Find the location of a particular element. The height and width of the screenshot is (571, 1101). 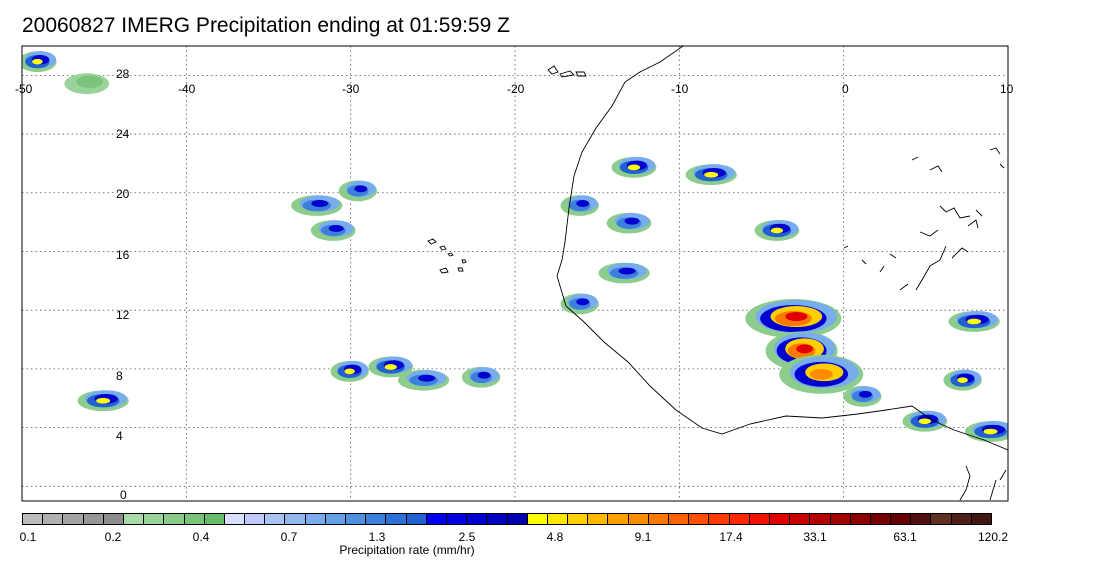

lat-tick-label: 4 is located at coordinates (119, 436).